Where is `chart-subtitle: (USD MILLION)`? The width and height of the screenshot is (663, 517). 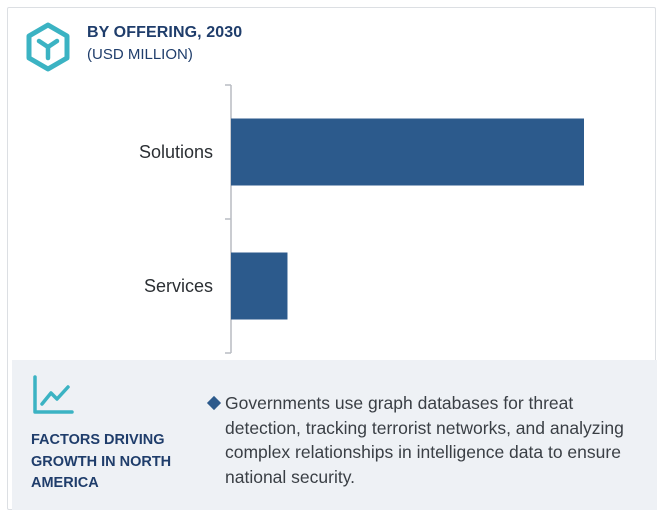 chart-subtitle: (USD MILLION) is located at coordinates (140, 54).